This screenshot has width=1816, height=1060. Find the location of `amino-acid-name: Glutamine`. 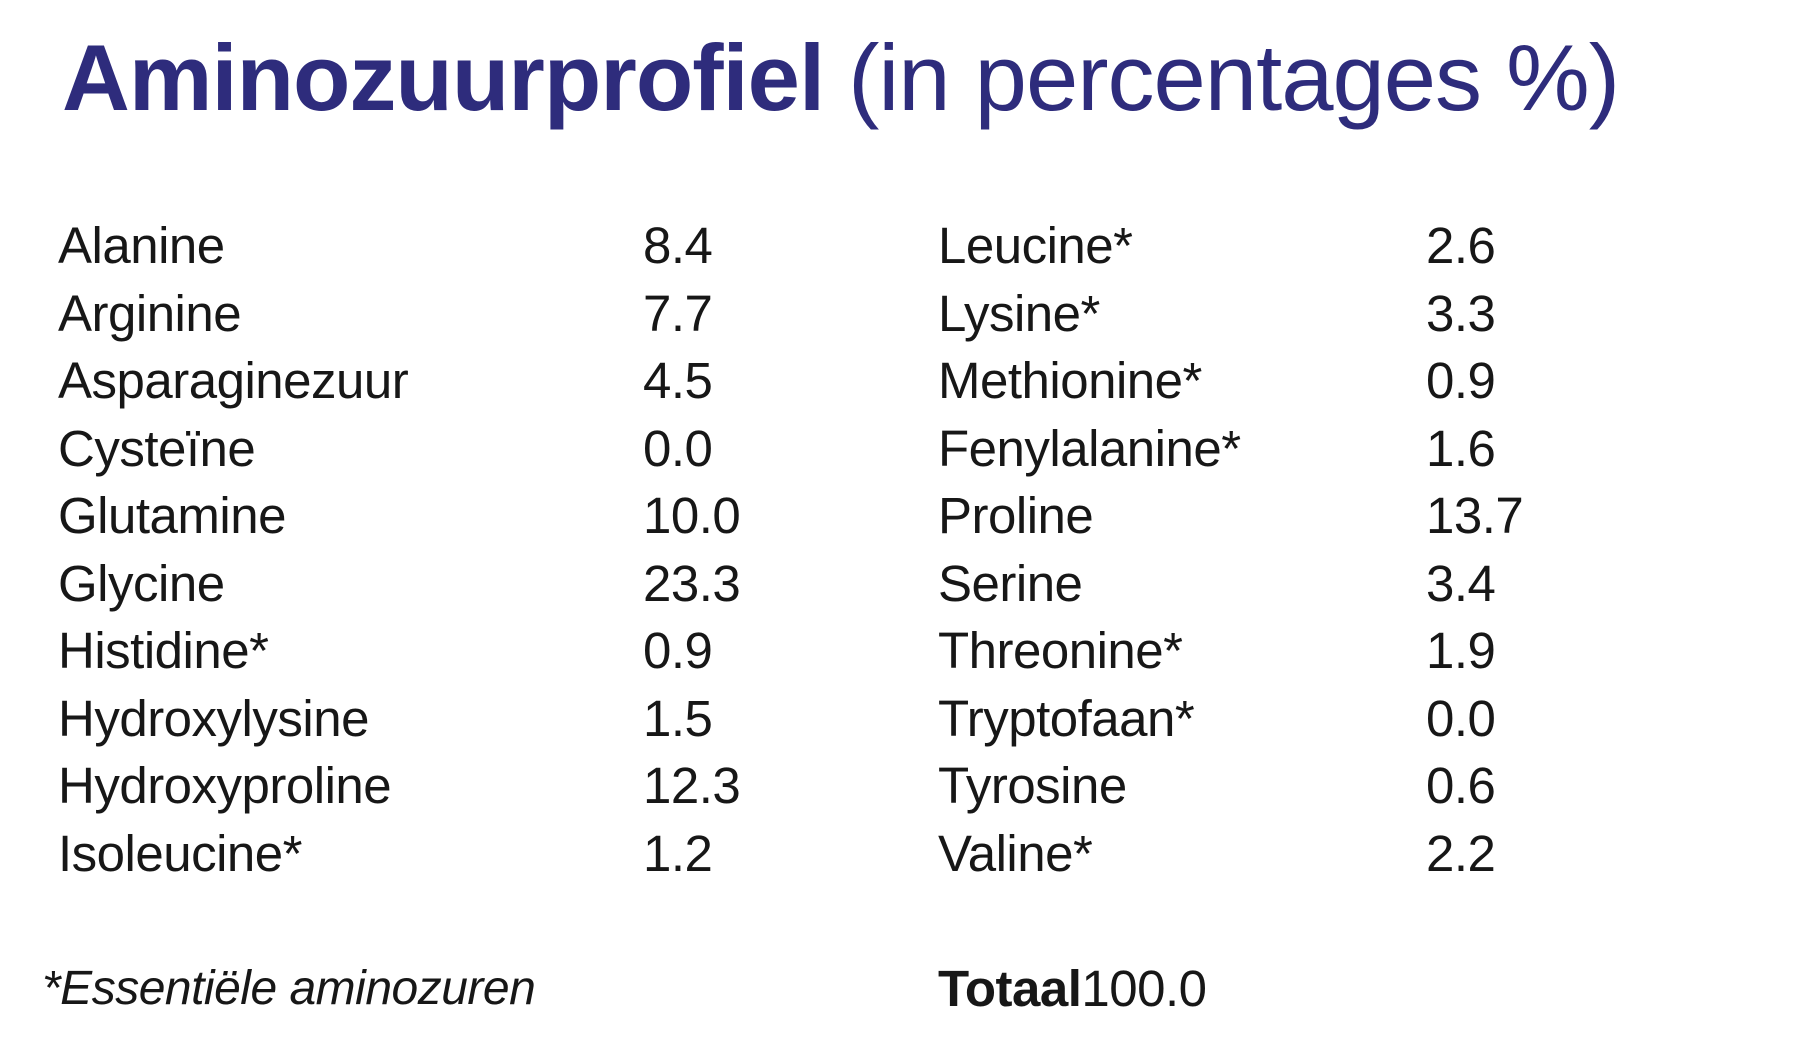

amino-acid-name: Glutamine is located at coordinates (172, 516).